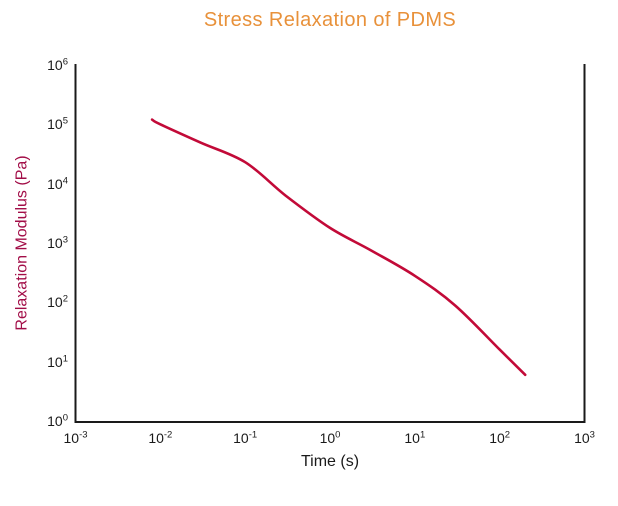 The width and height of the screenshot is (618, 506). Describe the element at coordinates (330, 461) in the screenshot. I see `x-axis-label: Time (s)` at that location.